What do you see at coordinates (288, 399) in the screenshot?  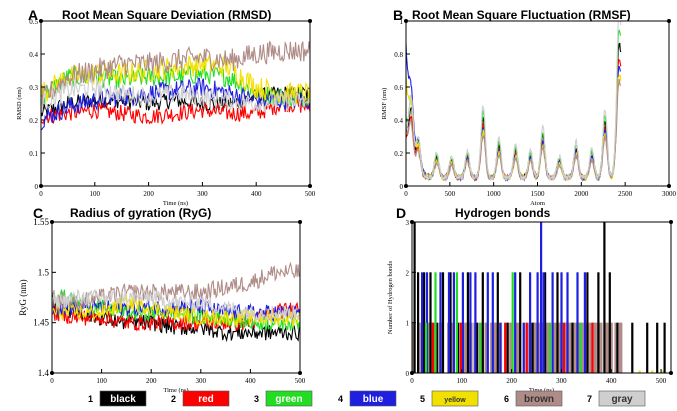 I see `legend-label: green` at bounding box center [288, 399].